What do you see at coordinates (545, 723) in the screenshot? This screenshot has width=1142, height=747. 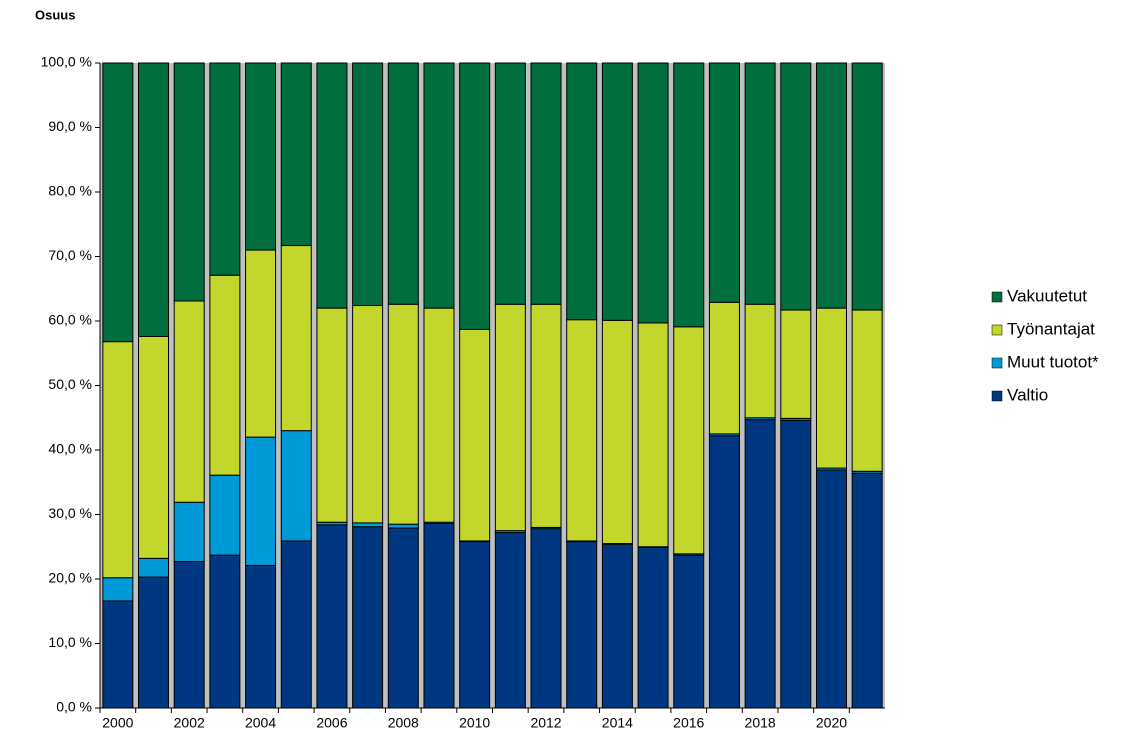 I see `x-tick-label: 2012` at bounding box center [545, 723].